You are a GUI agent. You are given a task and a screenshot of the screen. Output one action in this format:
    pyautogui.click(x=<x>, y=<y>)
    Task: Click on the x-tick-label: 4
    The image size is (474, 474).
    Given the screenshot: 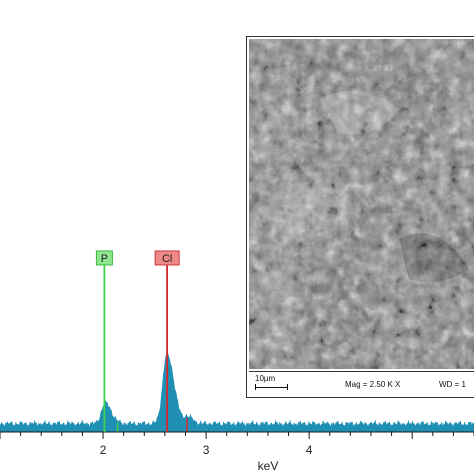 What is the action you would take?
    pyautogui.click(x=309, y=450)
    